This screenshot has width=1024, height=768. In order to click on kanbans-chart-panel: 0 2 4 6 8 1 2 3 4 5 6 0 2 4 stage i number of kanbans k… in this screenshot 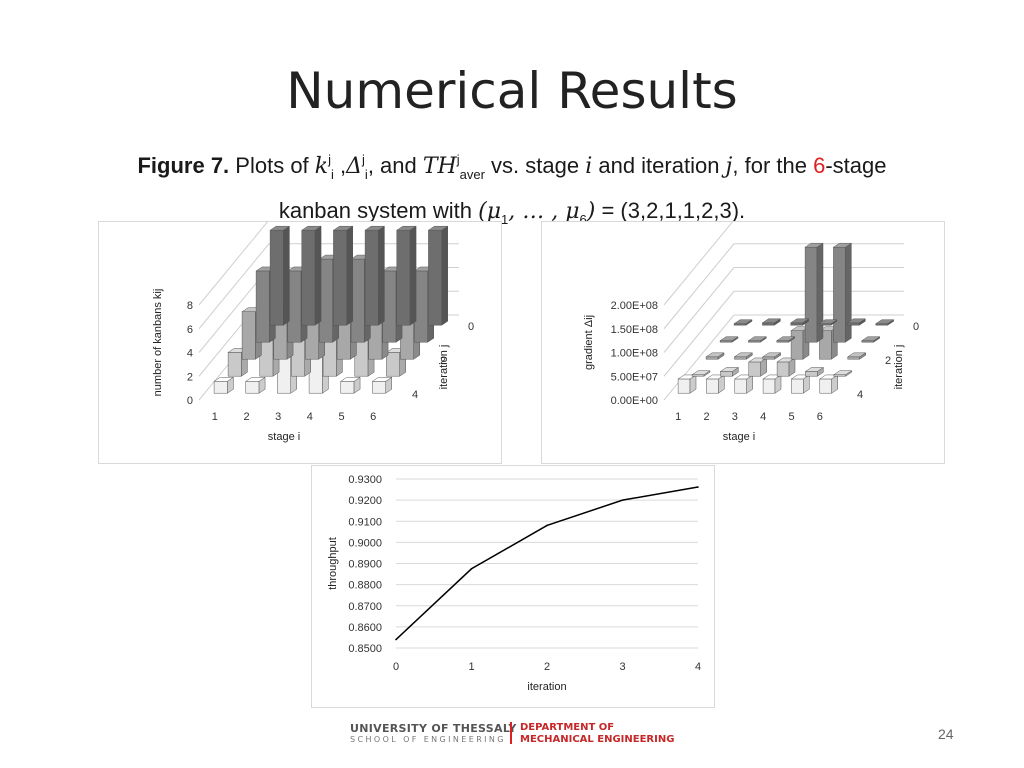, I will do `click(300, 341)`.